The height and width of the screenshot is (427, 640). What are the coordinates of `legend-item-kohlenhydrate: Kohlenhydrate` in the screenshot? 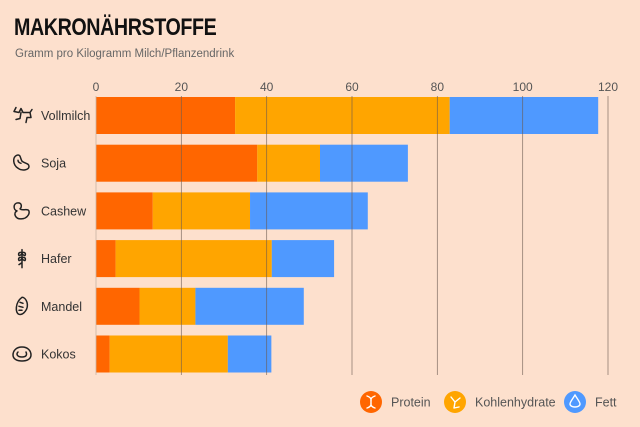 It's located at (500, 402).